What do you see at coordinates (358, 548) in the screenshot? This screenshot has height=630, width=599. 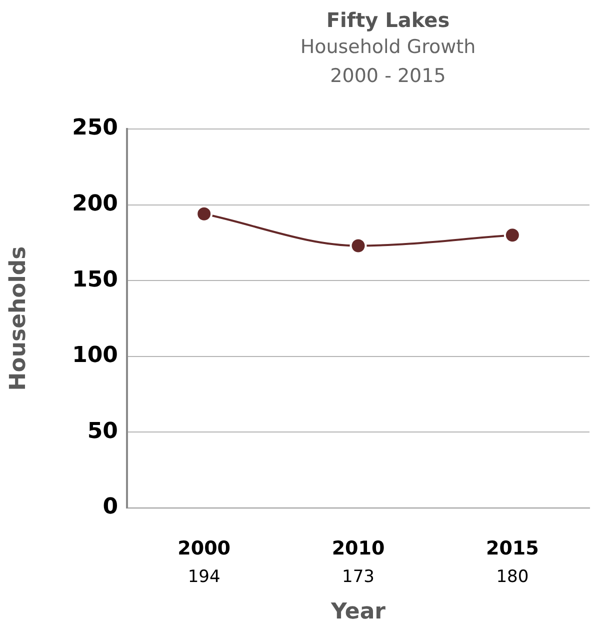 I see `x-tick-label: 2010` at bounding box center [358, 548].